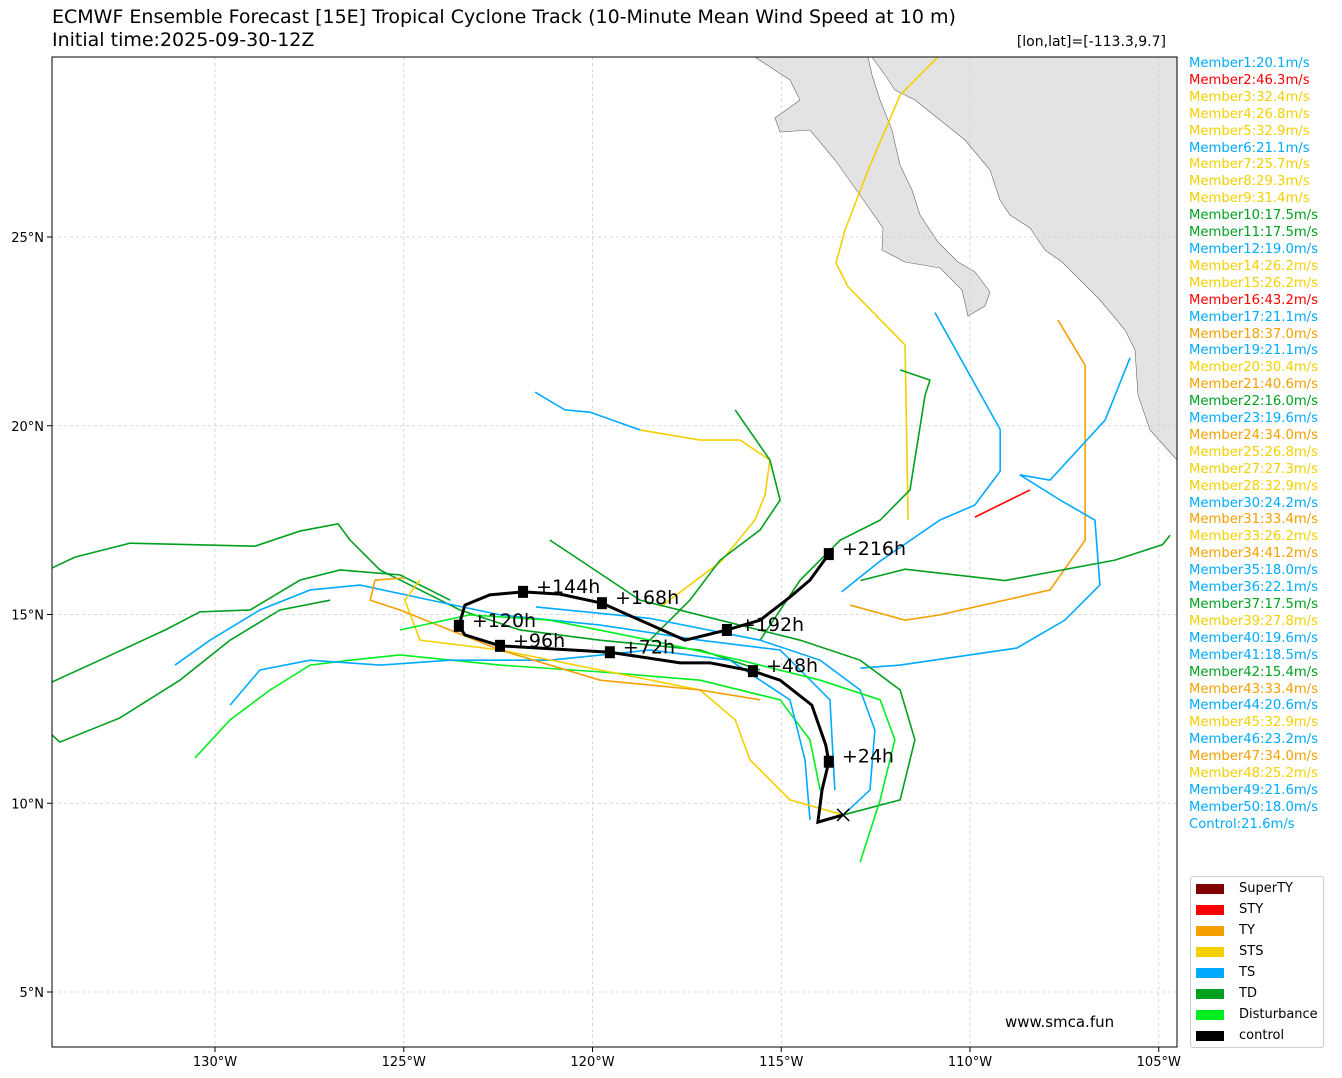  I want to click on member-intensity-item: Member43:33.4m/s, so click(1253, 689).